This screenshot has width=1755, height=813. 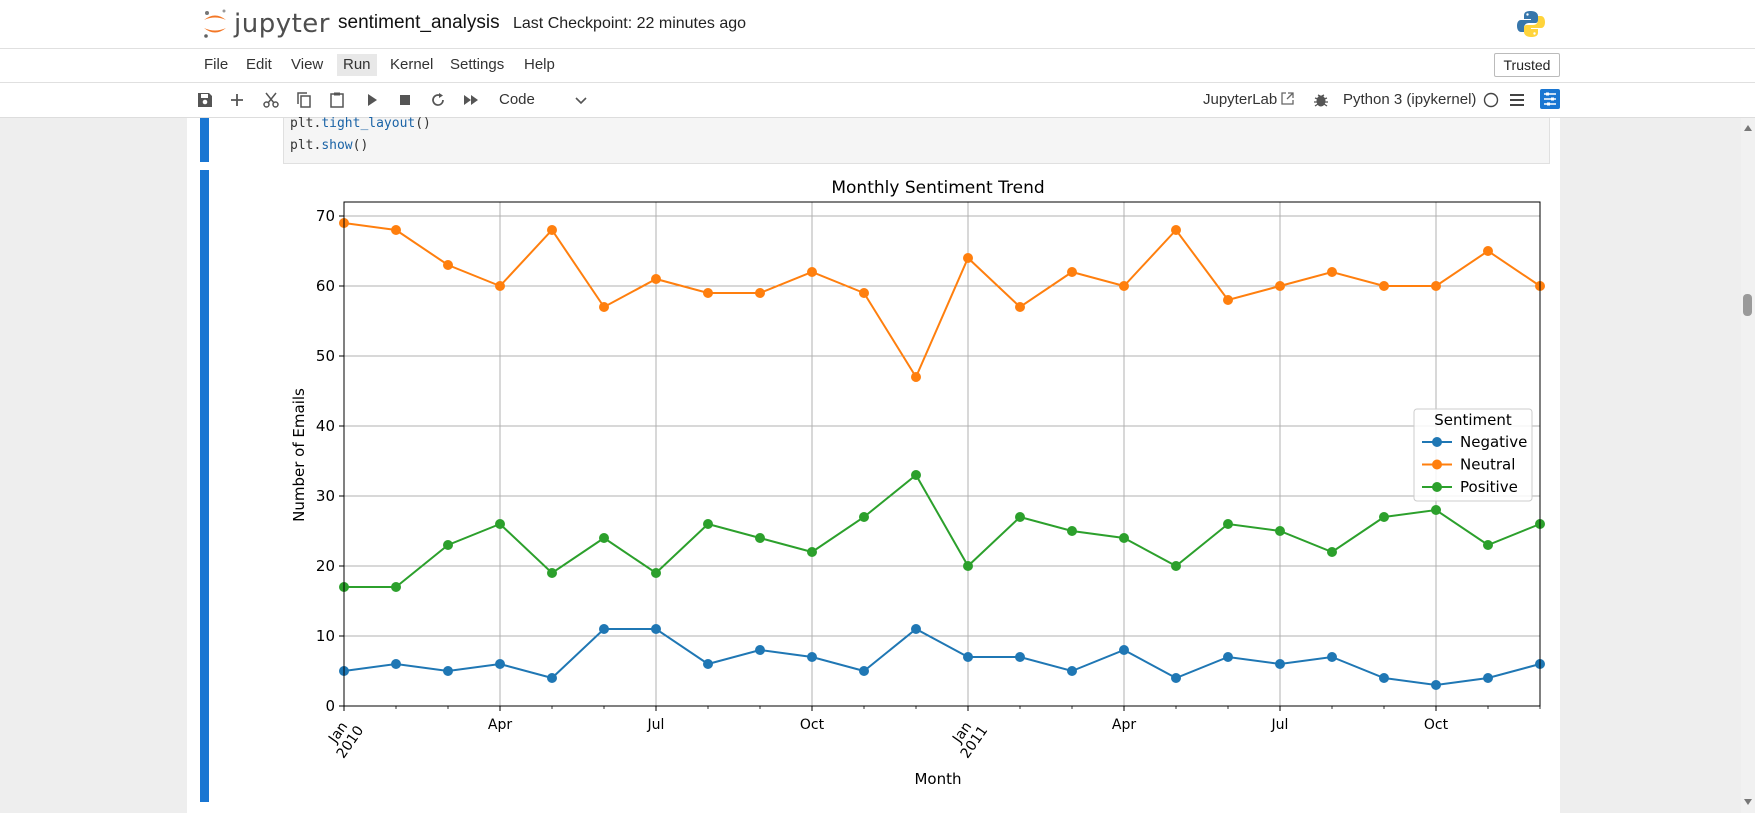 I want to click on y-tick-label: 0, so click(x=330, y=706).